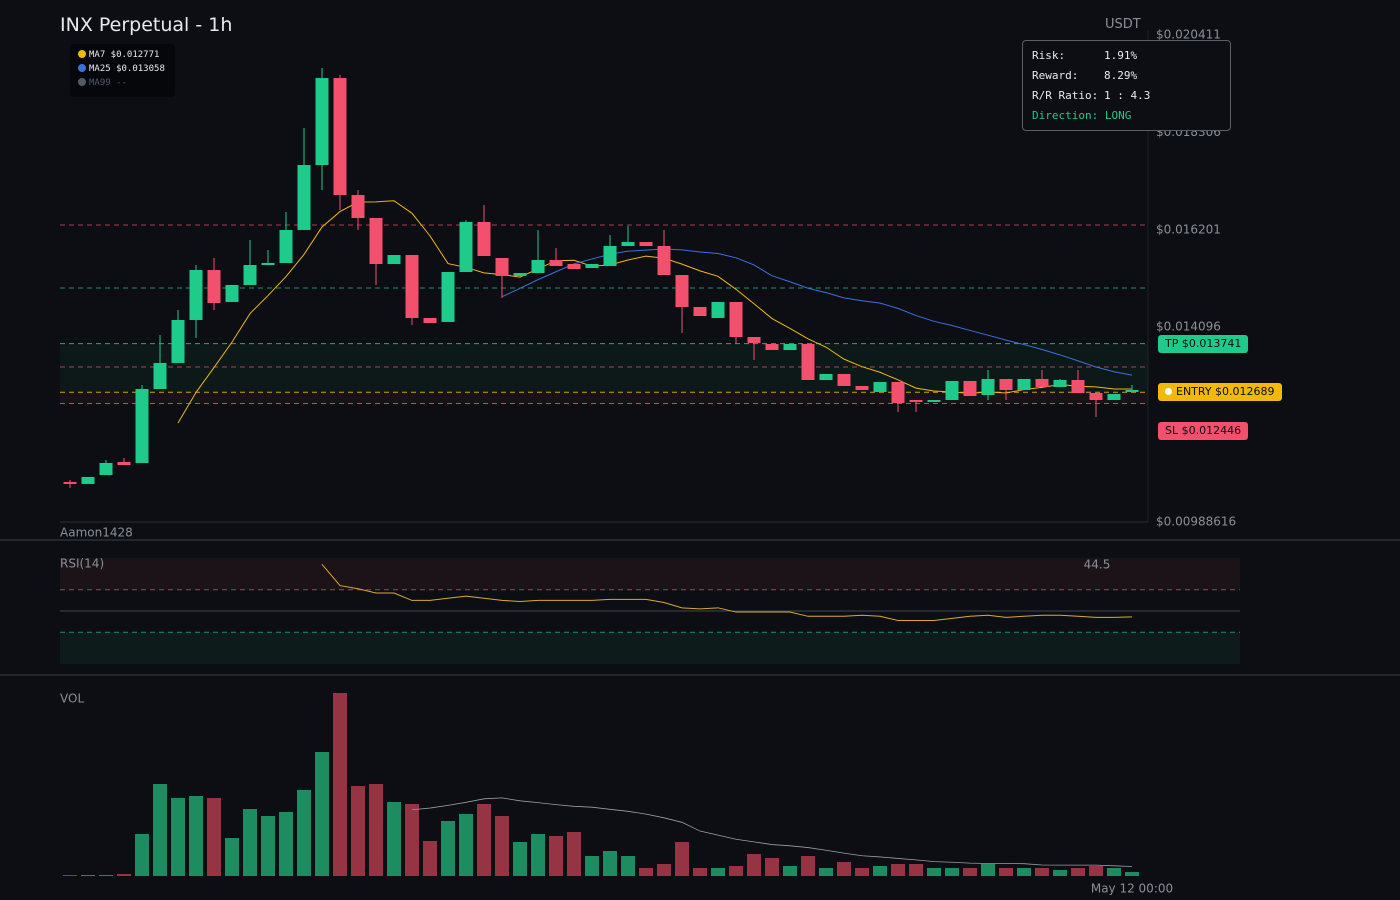  I want to click on rsi-overbought-zone, so click(650, 574).